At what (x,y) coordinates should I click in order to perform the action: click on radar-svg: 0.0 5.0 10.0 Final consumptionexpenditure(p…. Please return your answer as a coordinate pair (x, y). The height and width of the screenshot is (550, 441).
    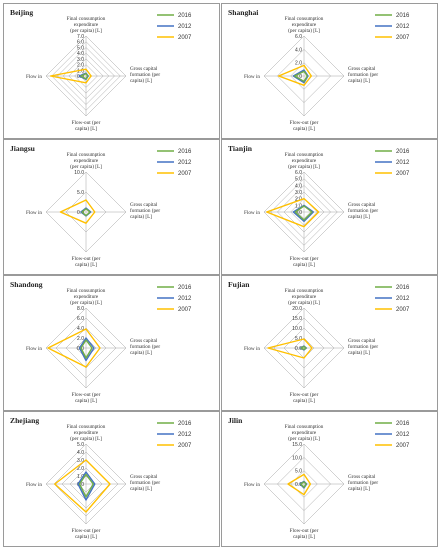
    Looking at the image, I should click on (109, 208).